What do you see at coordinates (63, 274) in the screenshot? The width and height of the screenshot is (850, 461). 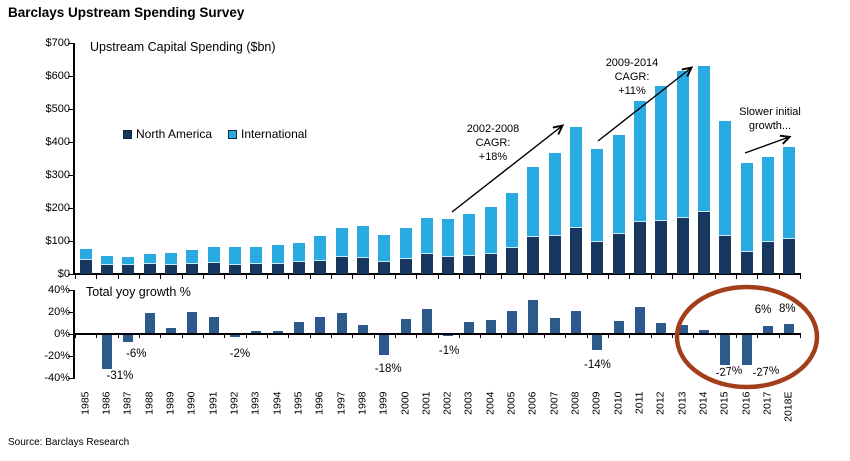 I see `top-y-tick-label: $0` at bounding box center [63, 274].